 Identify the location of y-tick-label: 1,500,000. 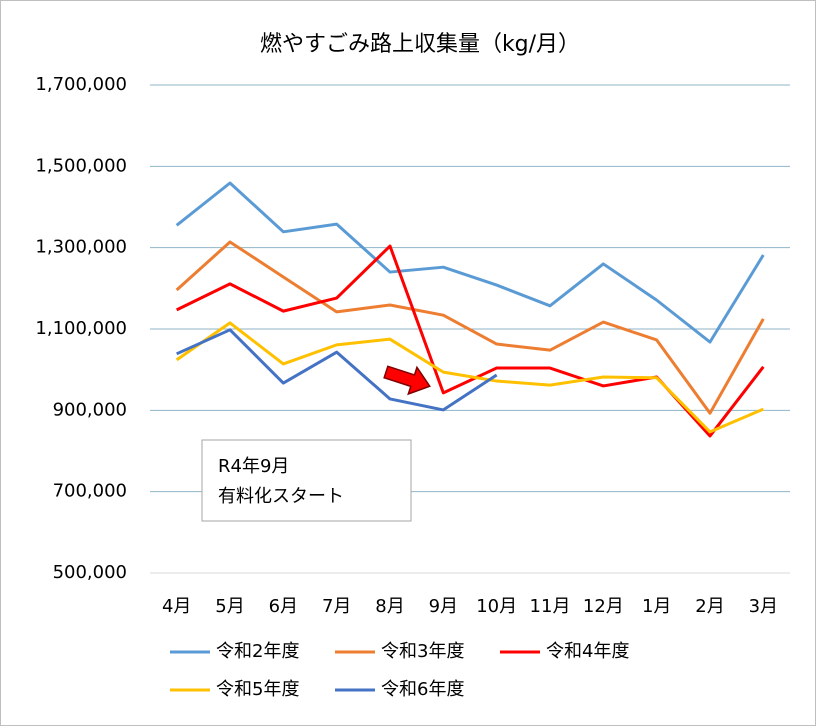
(81, 165).